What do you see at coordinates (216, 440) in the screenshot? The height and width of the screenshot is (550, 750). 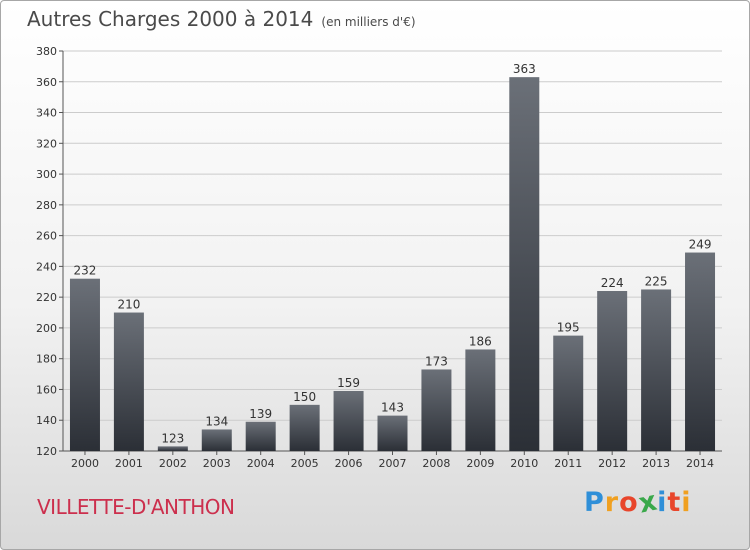 I see `bar-2003` at bounding box center [216, 440].